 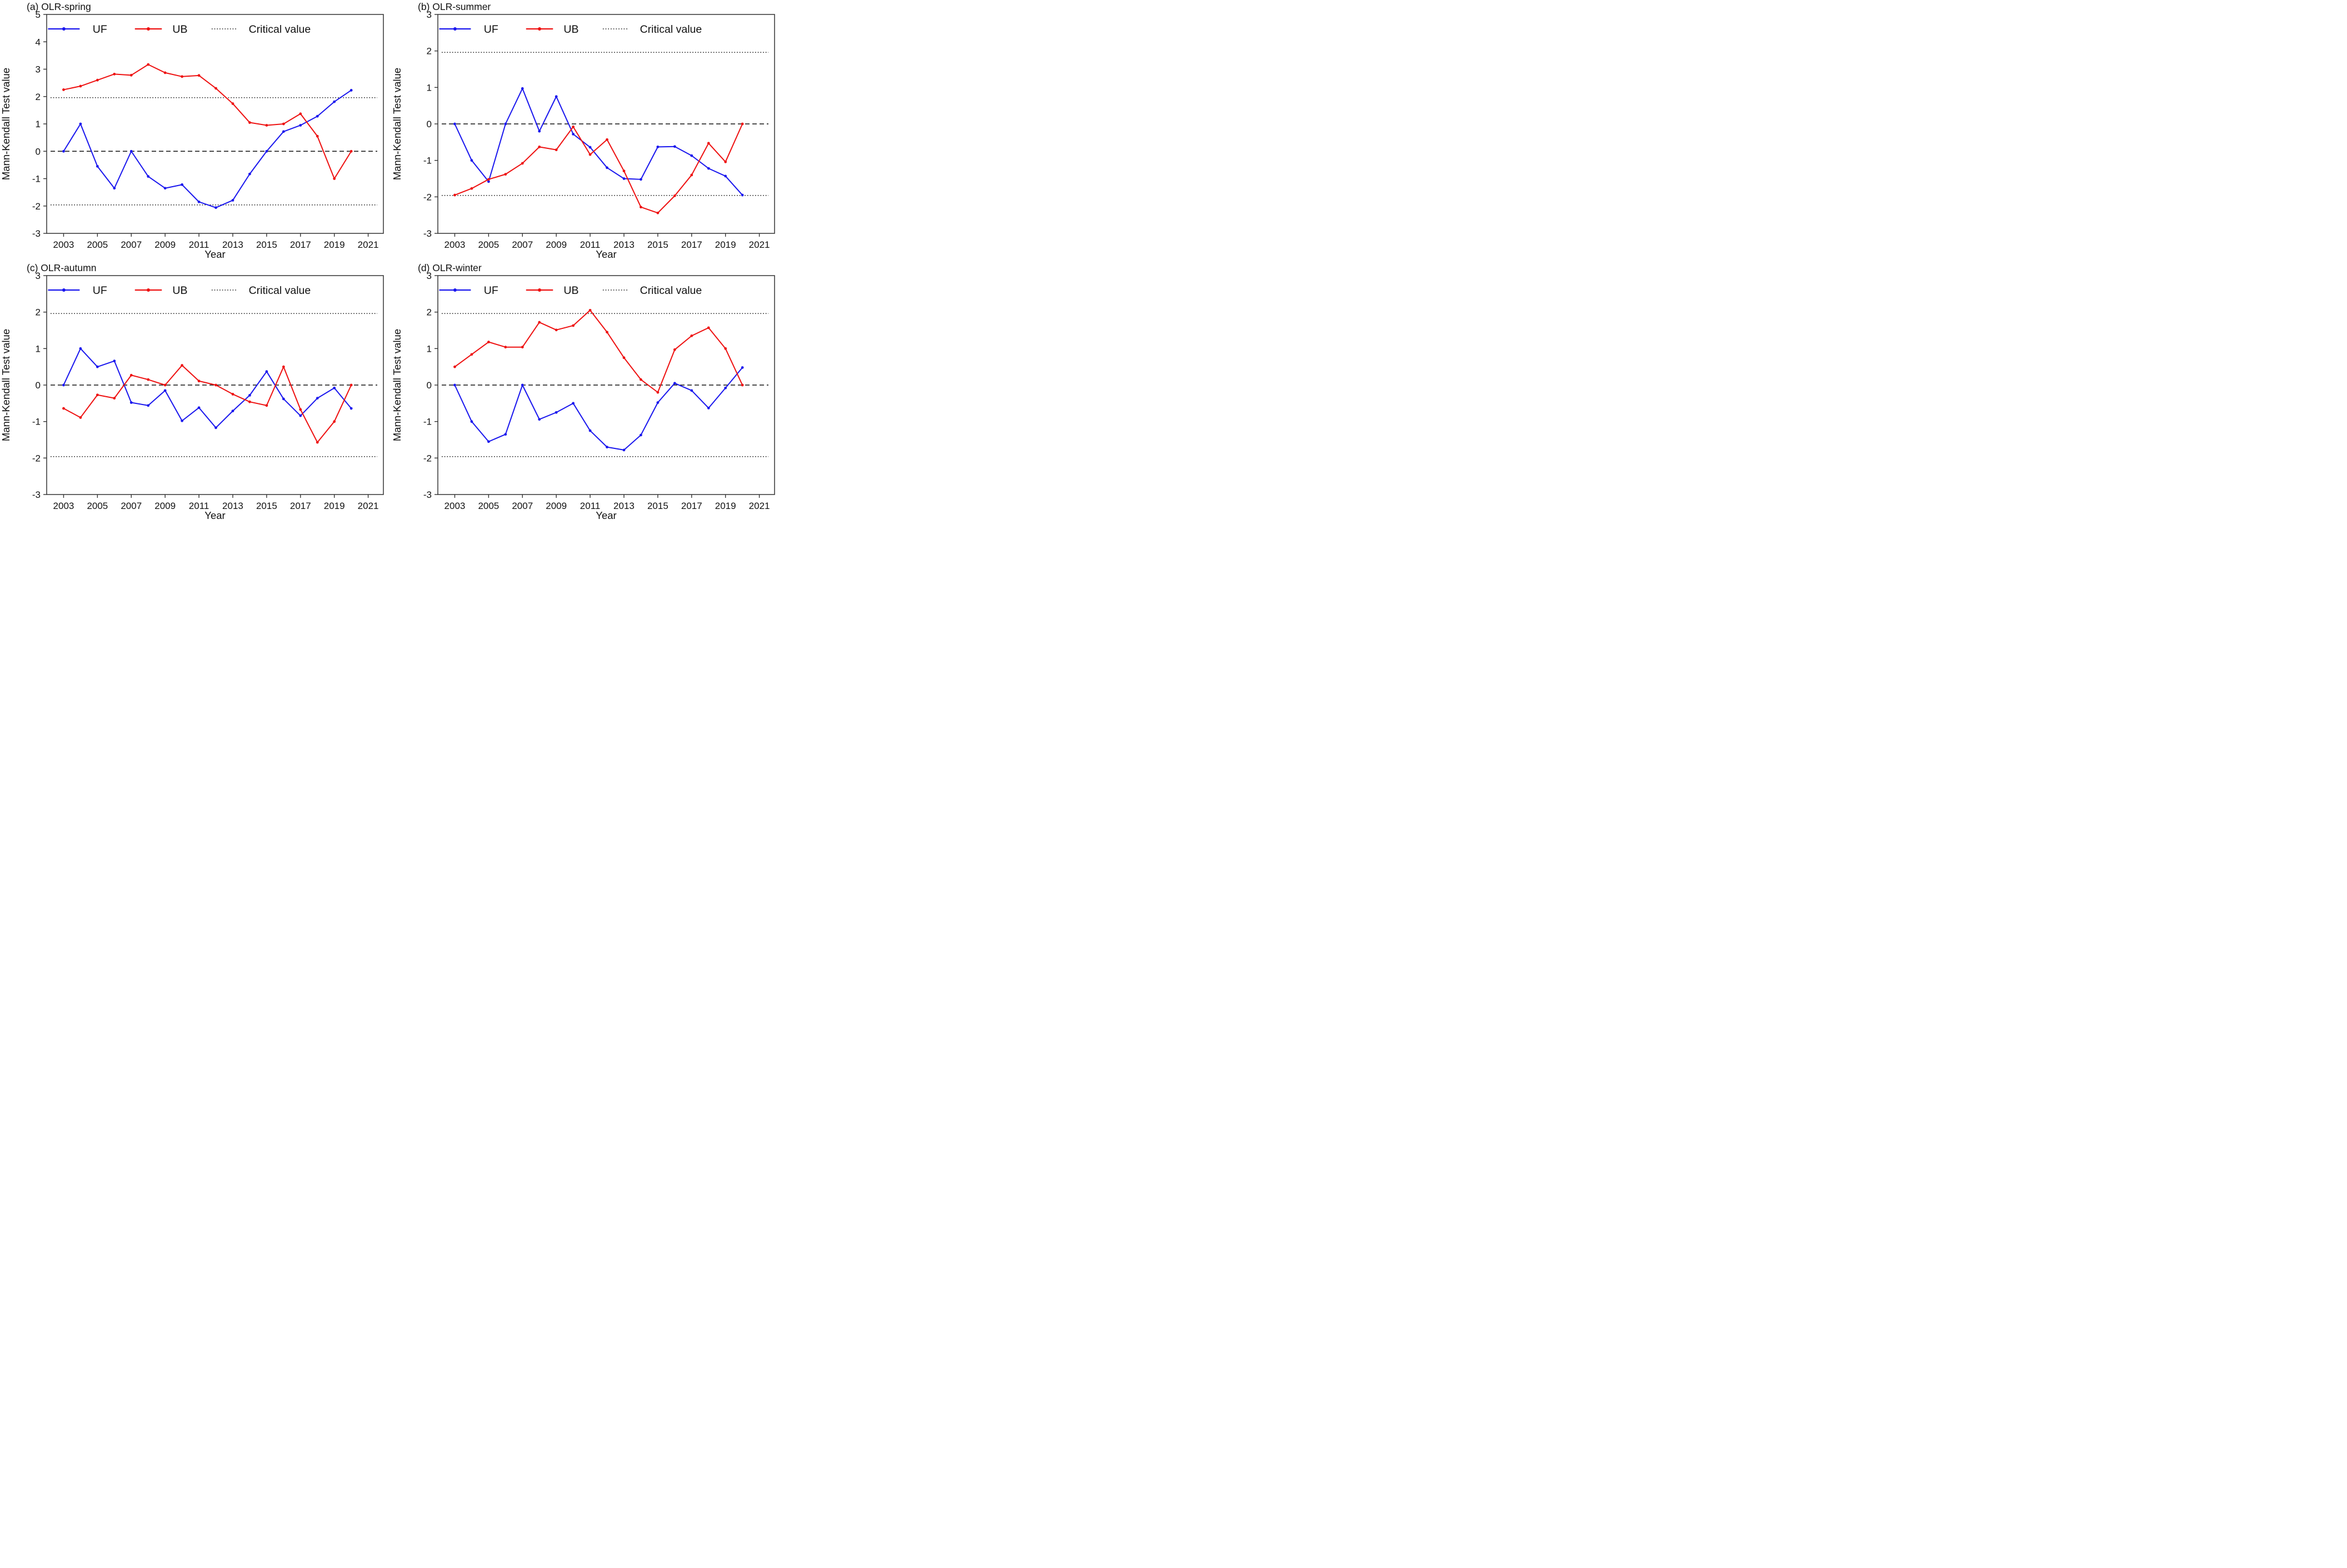 I want to click on y-tick-label: 2, so click(x=38, y=97).